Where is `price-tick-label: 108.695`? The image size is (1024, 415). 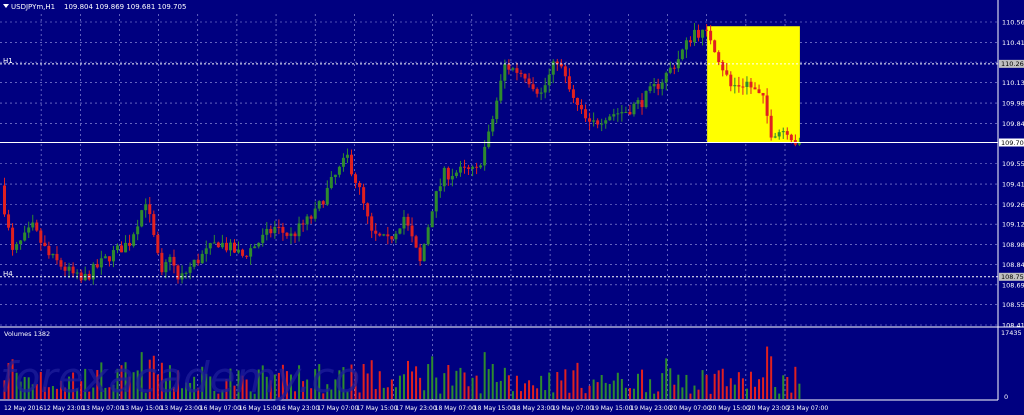
price-tick-label: 108.695 is located at coordinates (1013, 285).